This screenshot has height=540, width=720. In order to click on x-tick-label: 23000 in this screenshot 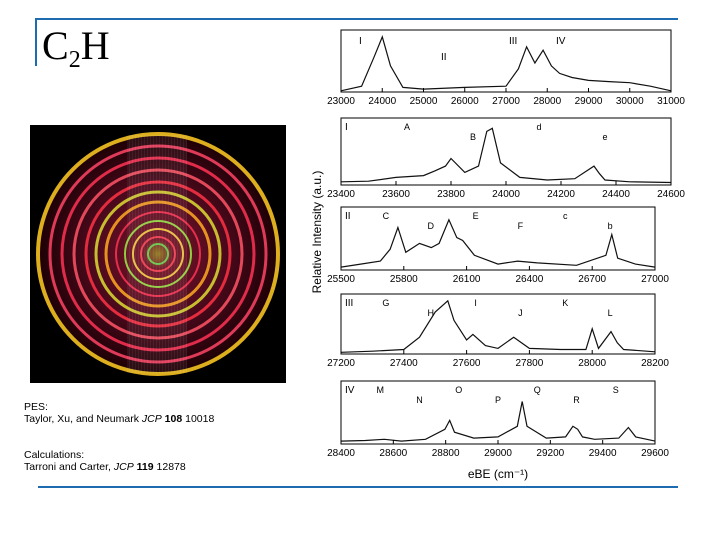, I will do `click(341, 101)`.